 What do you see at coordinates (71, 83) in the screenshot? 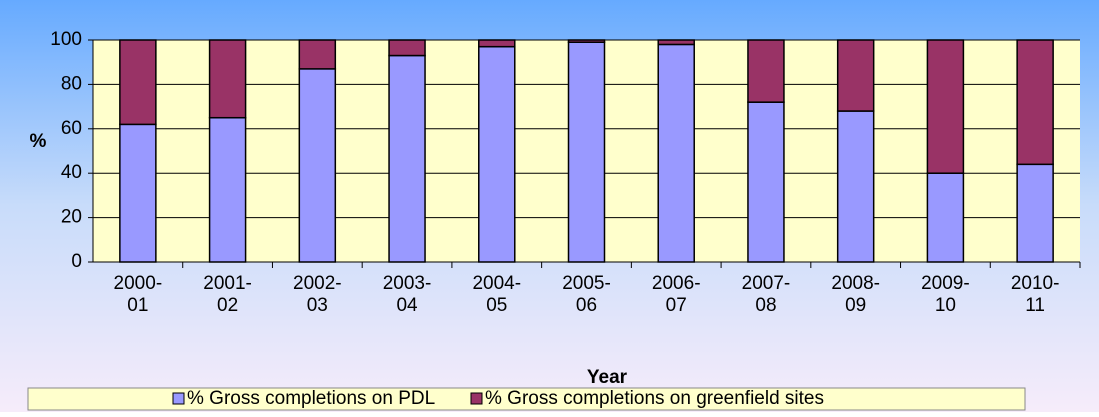
I see `y-tick-label: 80` at bounding box center [71, 83].